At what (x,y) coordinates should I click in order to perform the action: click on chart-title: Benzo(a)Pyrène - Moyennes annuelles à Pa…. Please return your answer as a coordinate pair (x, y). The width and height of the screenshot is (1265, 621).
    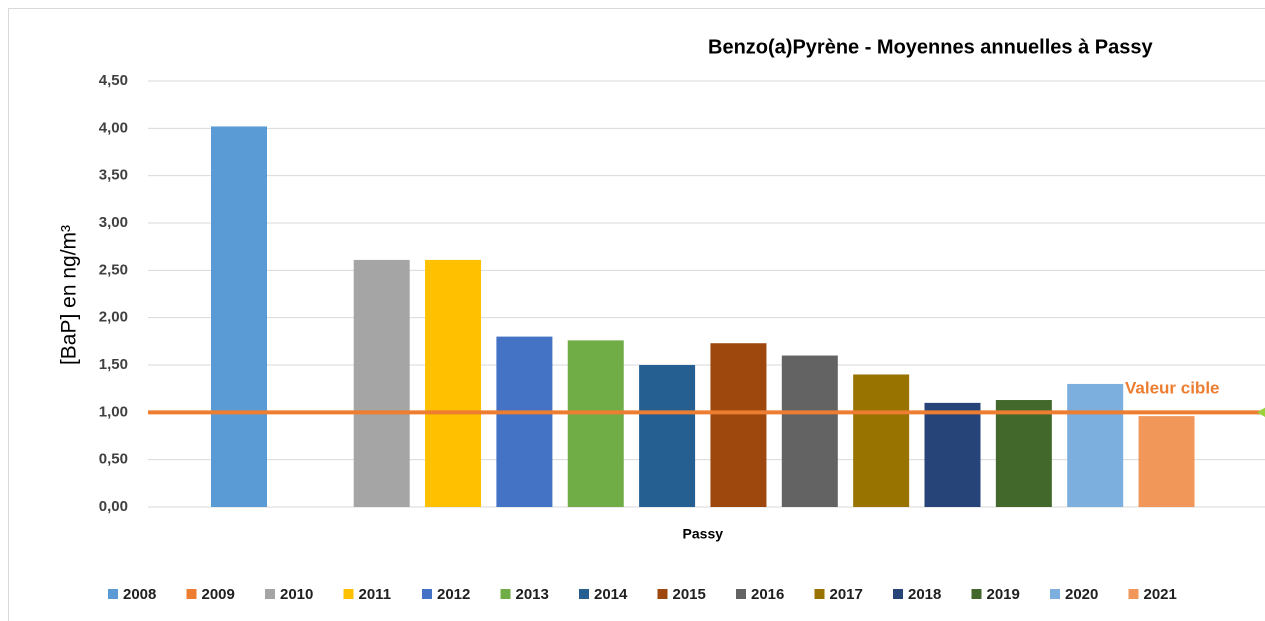
    Looking at the image, I should click on (930, 47).